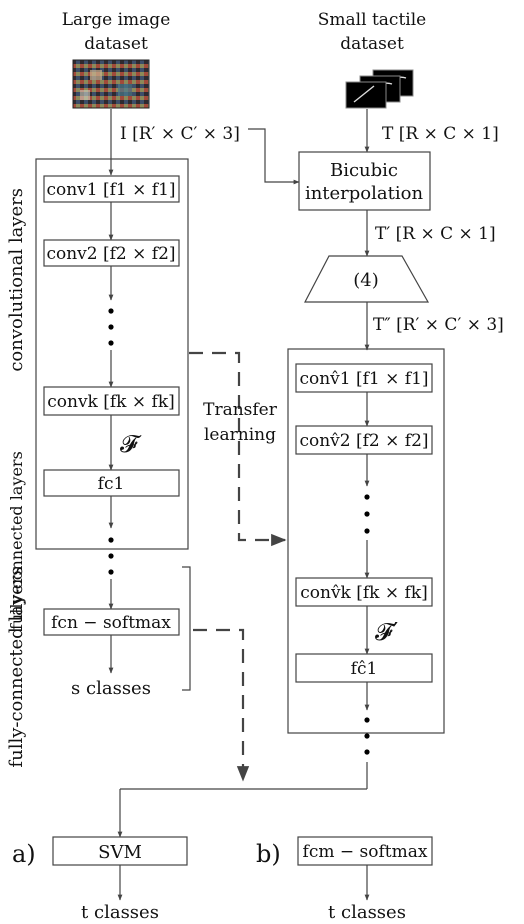 This screenshot has height=924, width=524. Describe the element at coordinates (131, 444) in the screenshot. I see `left-feature-F: 𝓕` at that location.